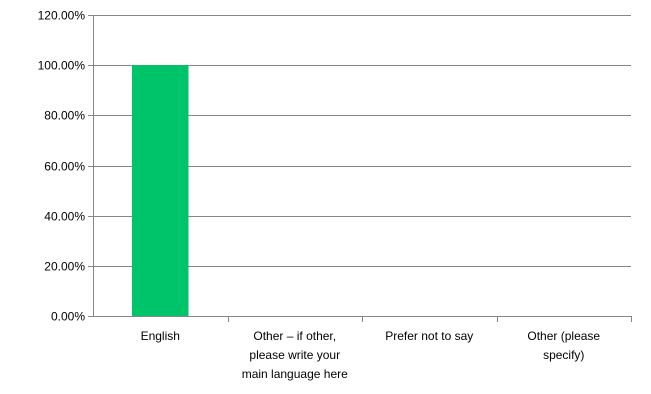 This screenshot has width=651, height=394. What do you see at coordinates (295, 374) in the screenshot?
I see `x-category-label-line: main language here` at bounding box center [295, 374].